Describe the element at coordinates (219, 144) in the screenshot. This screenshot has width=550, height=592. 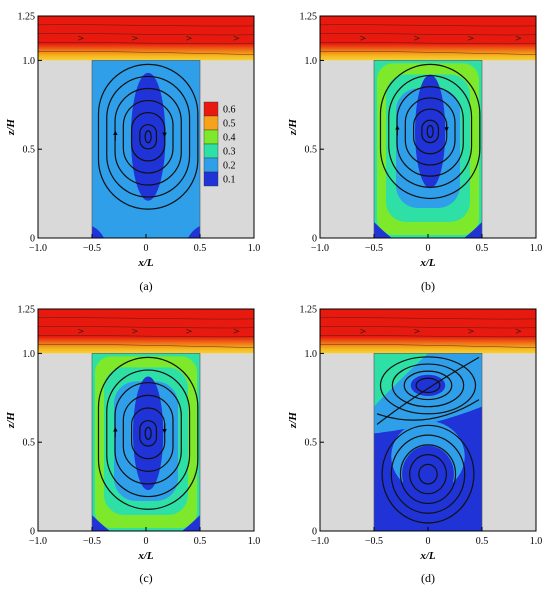
I see `color-legend: 0.6 0.5 0.4 0.3 0.2 0.1` at that location.